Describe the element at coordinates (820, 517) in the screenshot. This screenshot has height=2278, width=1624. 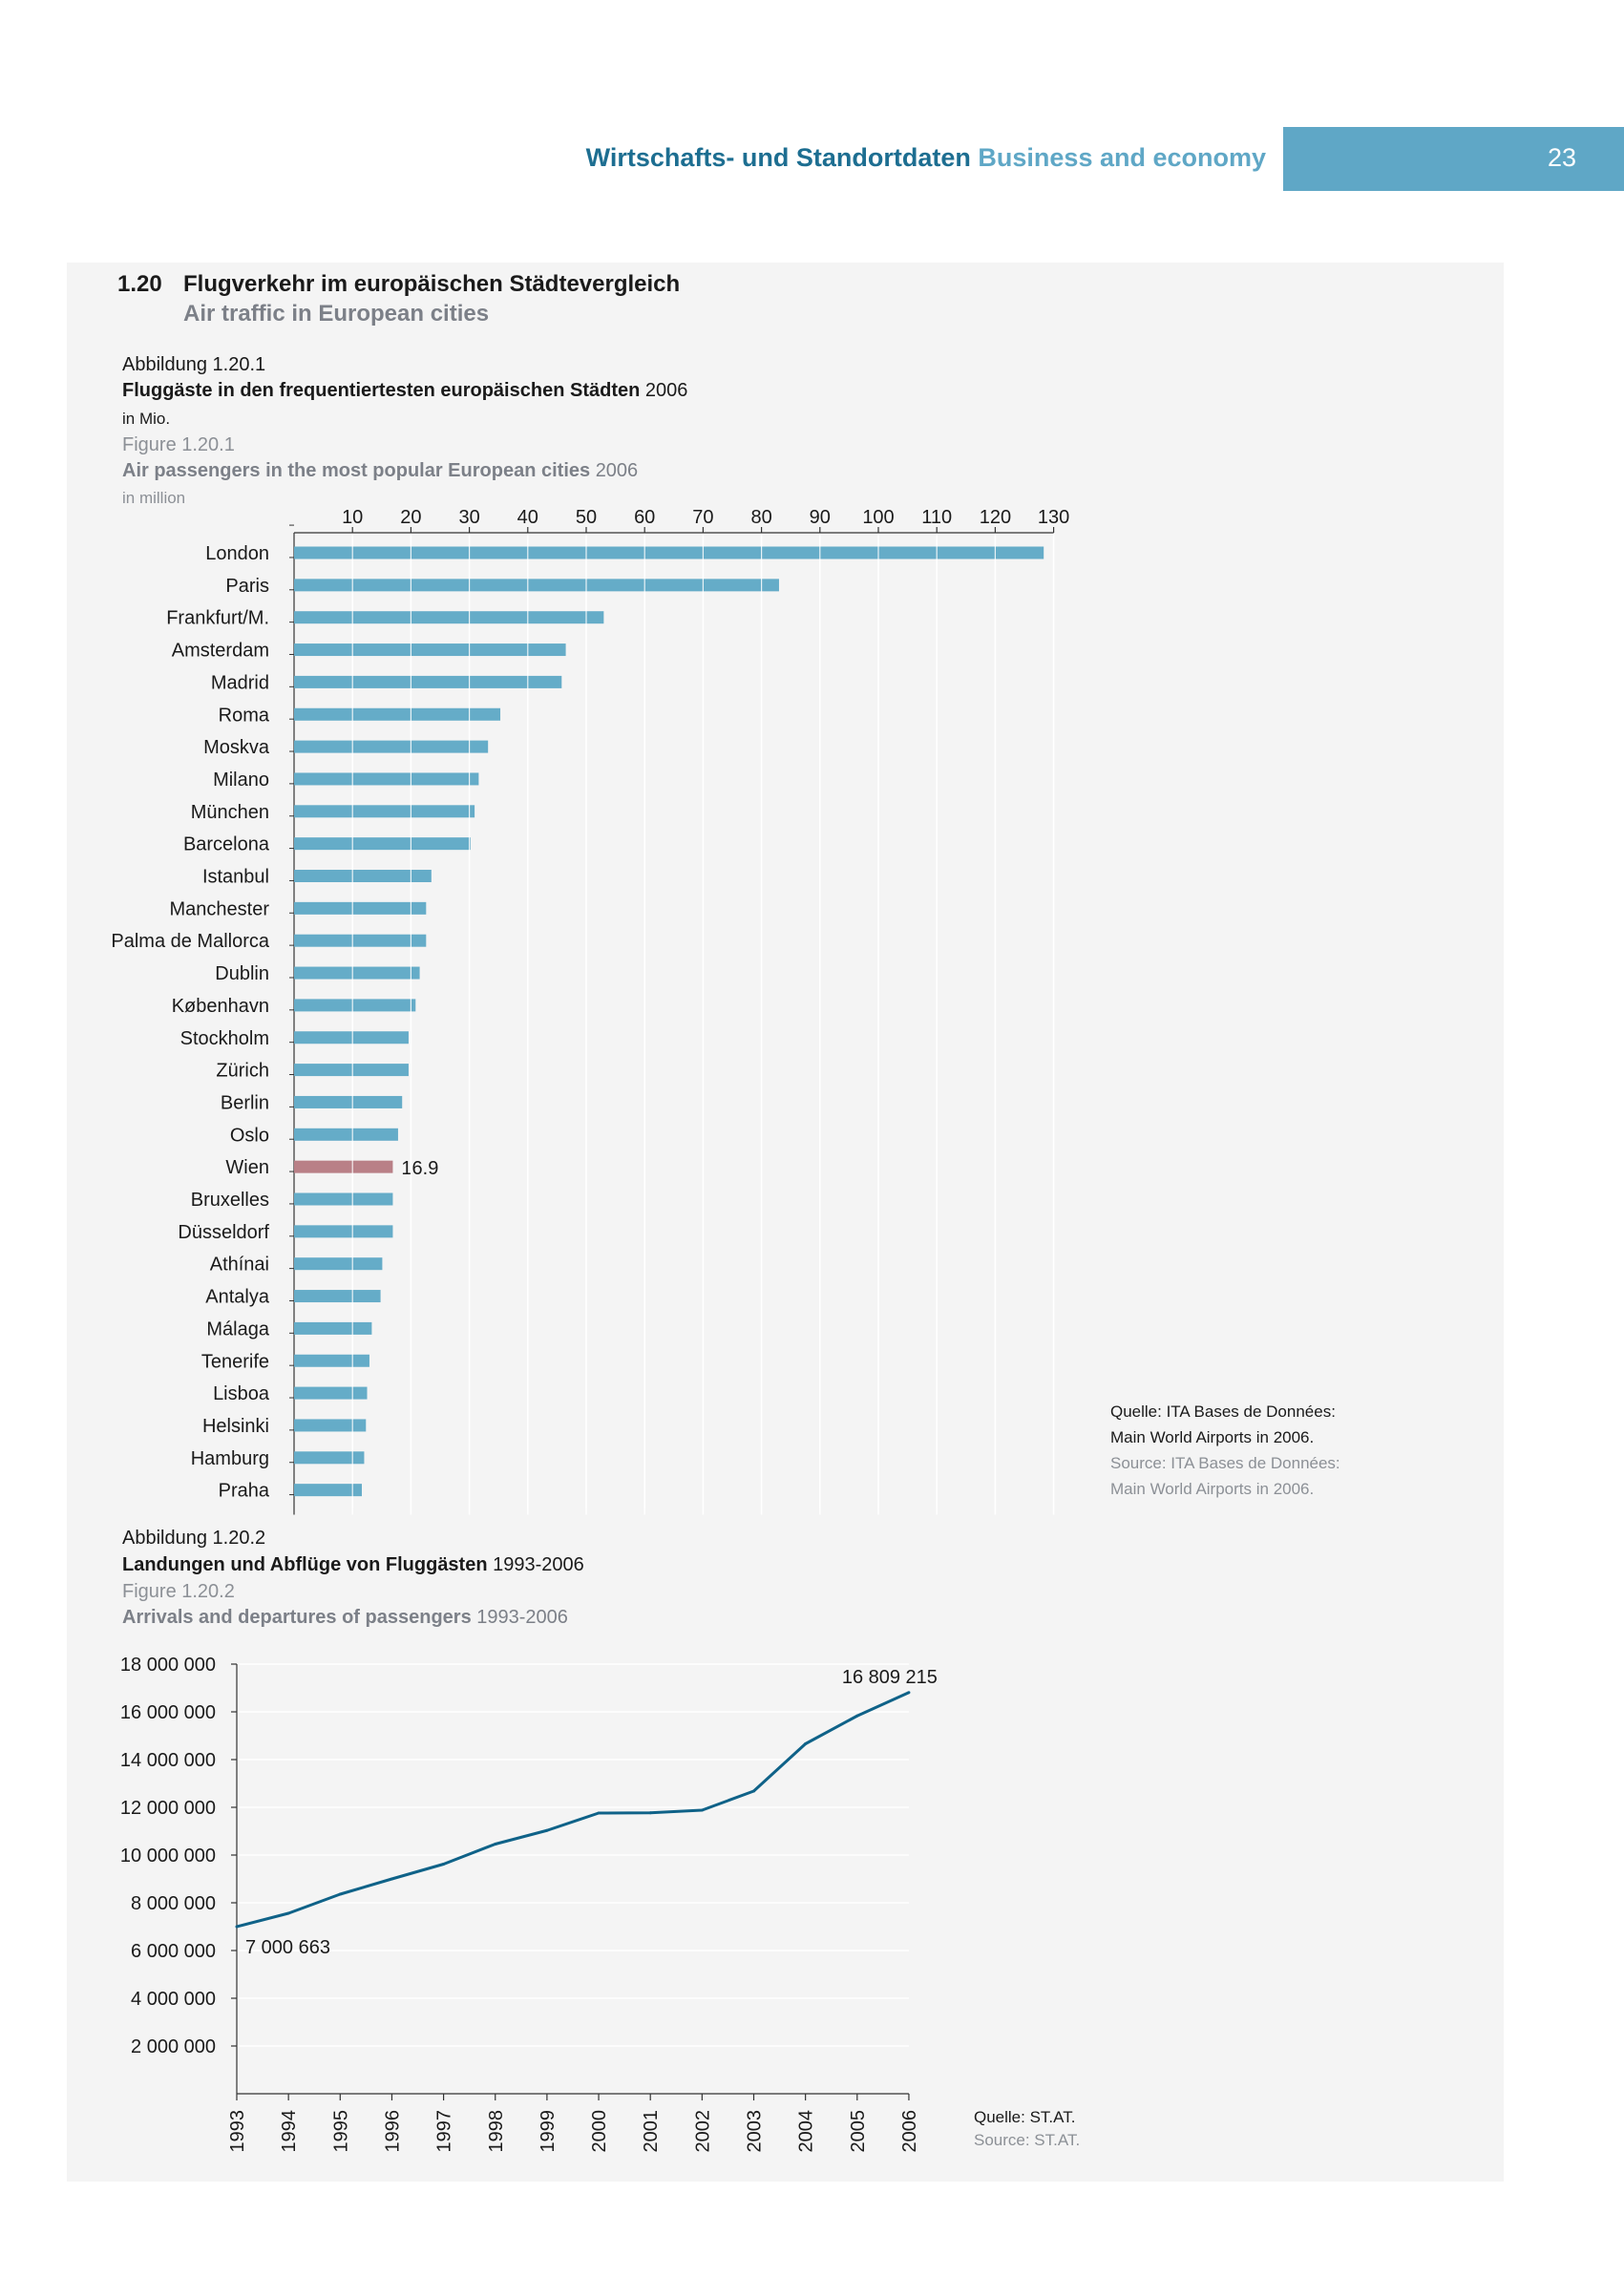
I see `x-tick-label: 90` at that location.